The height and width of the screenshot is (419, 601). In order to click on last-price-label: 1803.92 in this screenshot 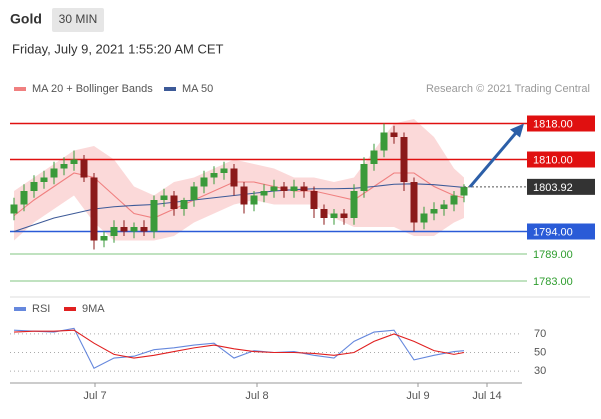, I will do `click(553, 188)`.